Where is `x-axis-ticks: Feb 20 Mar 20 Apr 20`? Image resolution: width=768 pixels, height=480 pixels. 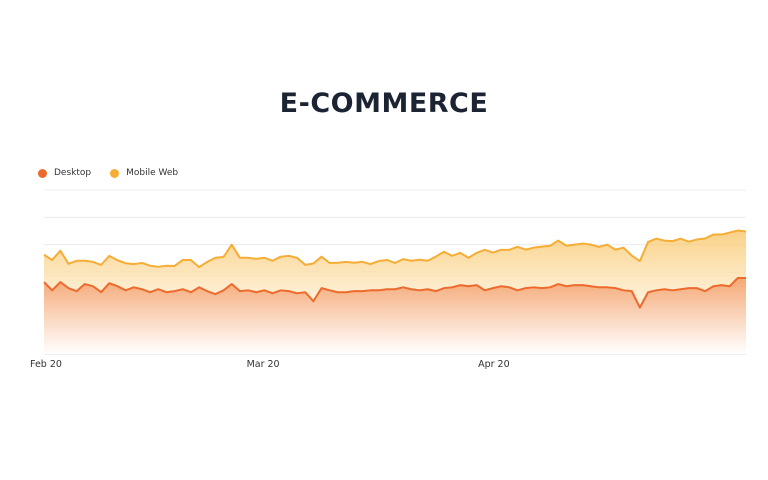 x-axis-ticks: Feb 20 Mar 20 Apr 20 is located at coordinates (270, 364).